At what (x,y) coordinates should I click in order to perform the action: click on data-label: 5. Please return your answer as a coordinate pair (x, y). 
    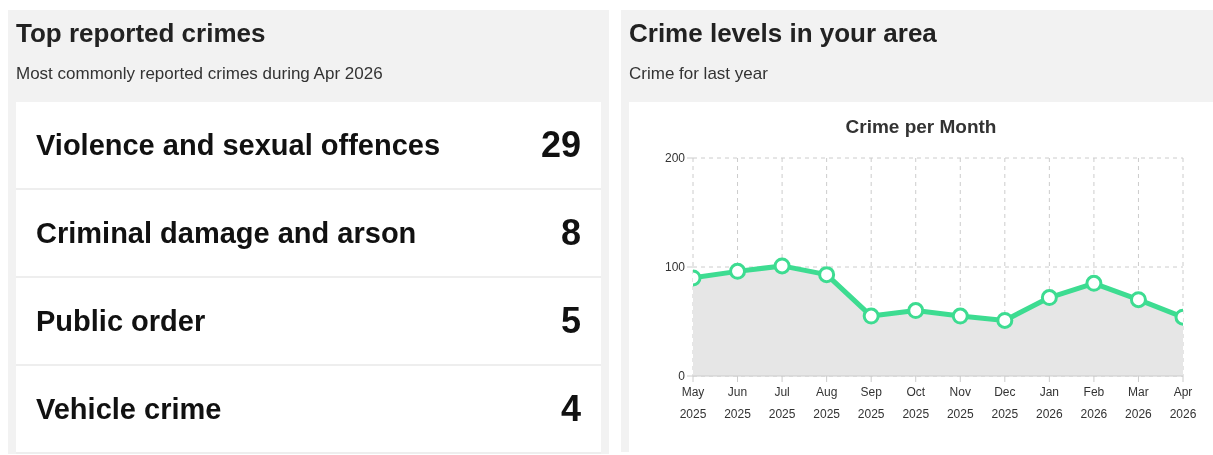
    Looking at the image, I should click on (570, 321).